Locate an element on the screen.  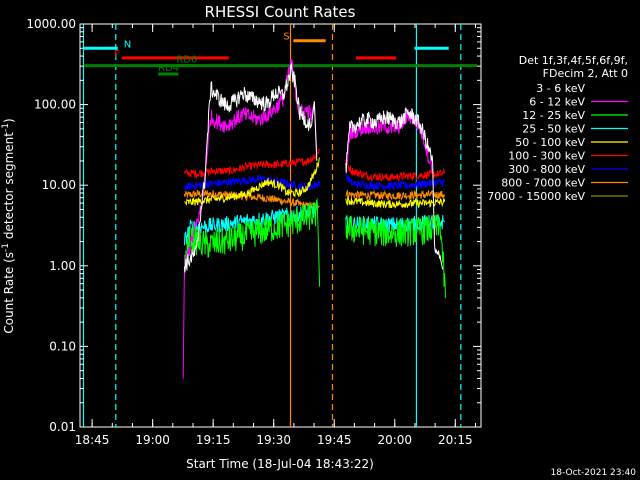
x-tick-label: 19:15 is located at coordinates (213, 440).